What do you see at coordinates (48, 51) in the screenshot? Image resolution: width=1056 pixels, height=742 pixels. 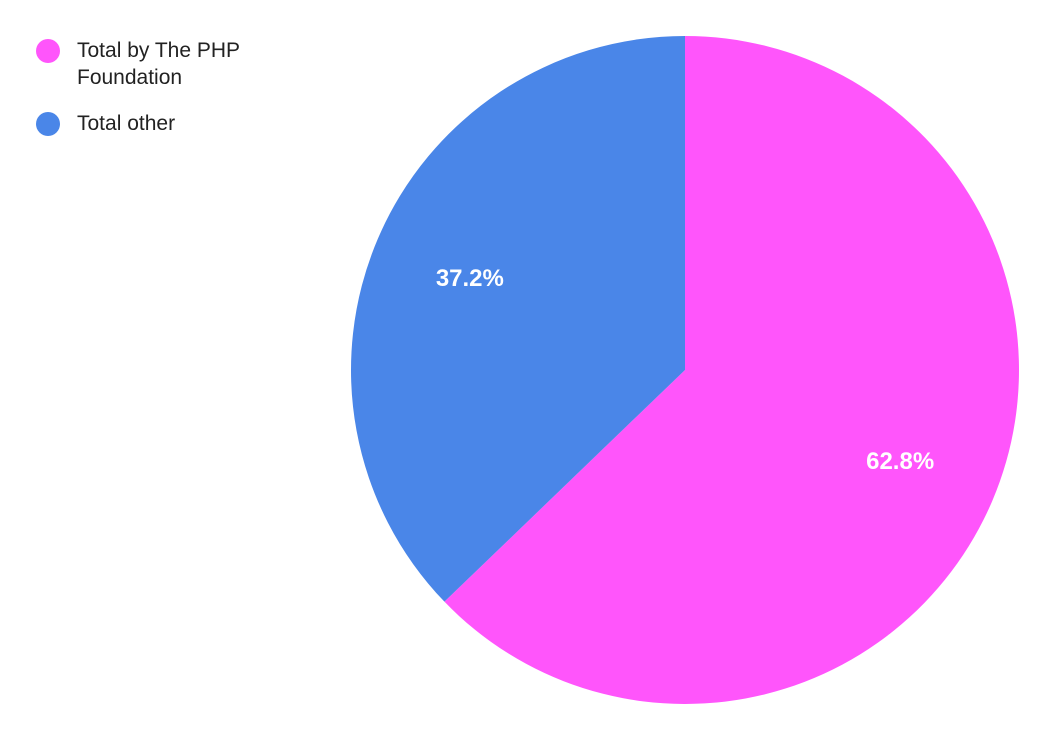 I see `legend-swatch-php-foundation` at bounding box center [48, 51].